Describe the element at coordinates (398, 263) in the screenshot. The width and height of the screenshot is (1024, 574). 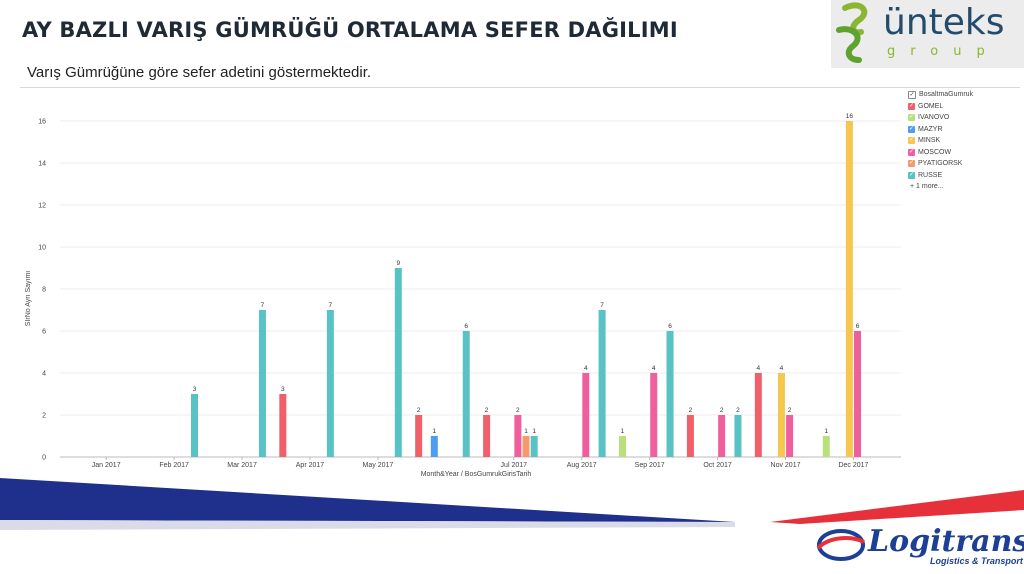
I see `data-label: 9` at that location.